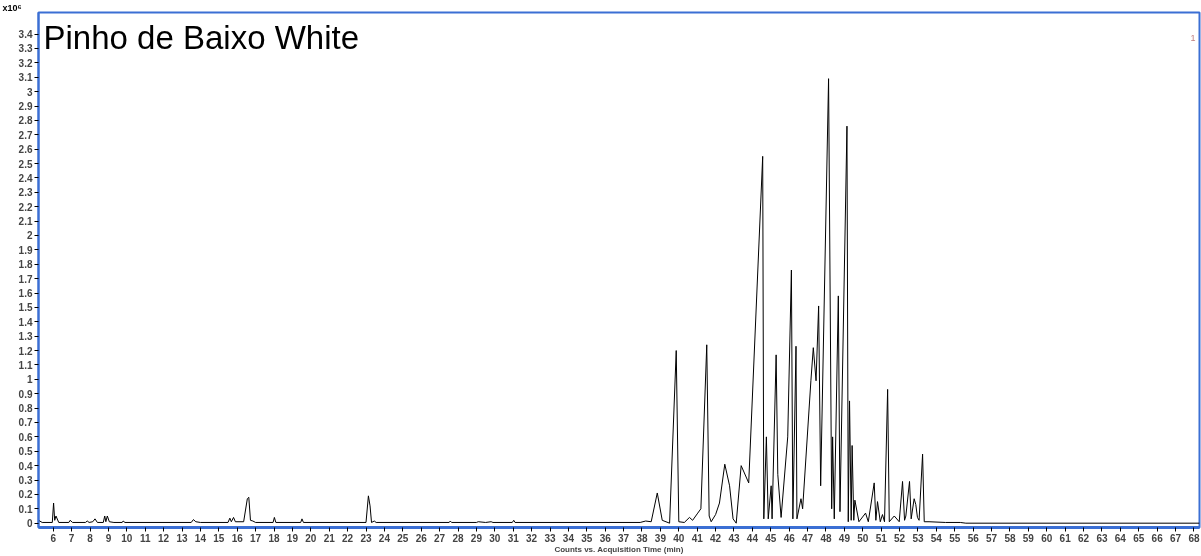 The image size is (1201, 556). What do you see at coordinates (311, 538) in the screenshot?
I see `x-tick-label: 20` at bounding box center [311, 538].